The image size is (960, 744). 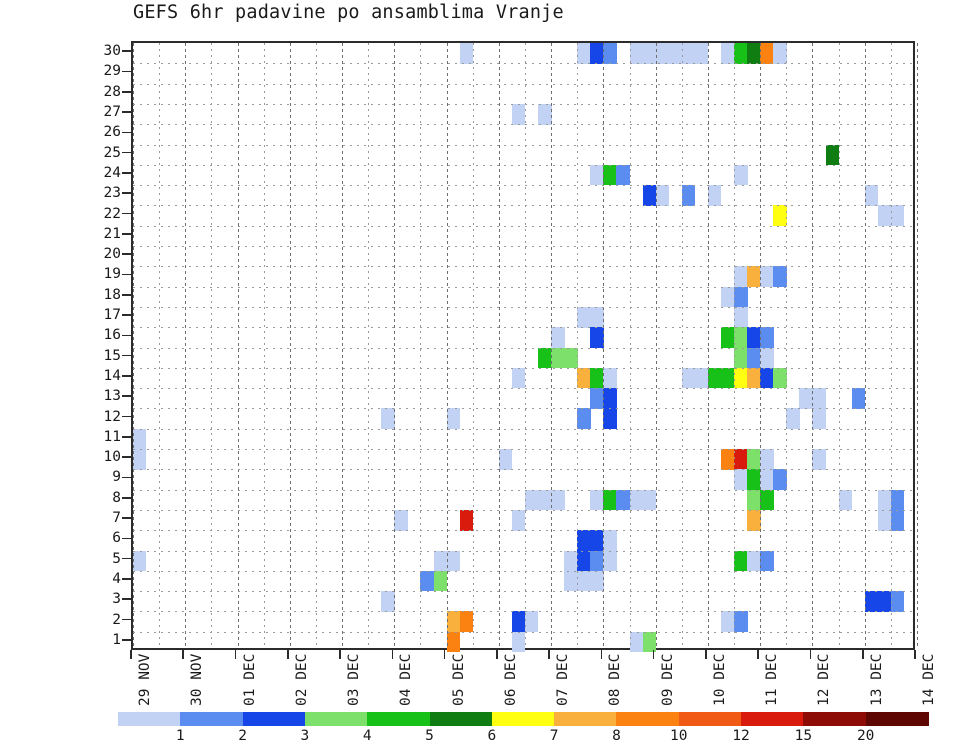 What do you see at coordinates (679, 736) in the screenshot?
I see `colorbar-tick-label: 10` at bounding box center [679, 736].